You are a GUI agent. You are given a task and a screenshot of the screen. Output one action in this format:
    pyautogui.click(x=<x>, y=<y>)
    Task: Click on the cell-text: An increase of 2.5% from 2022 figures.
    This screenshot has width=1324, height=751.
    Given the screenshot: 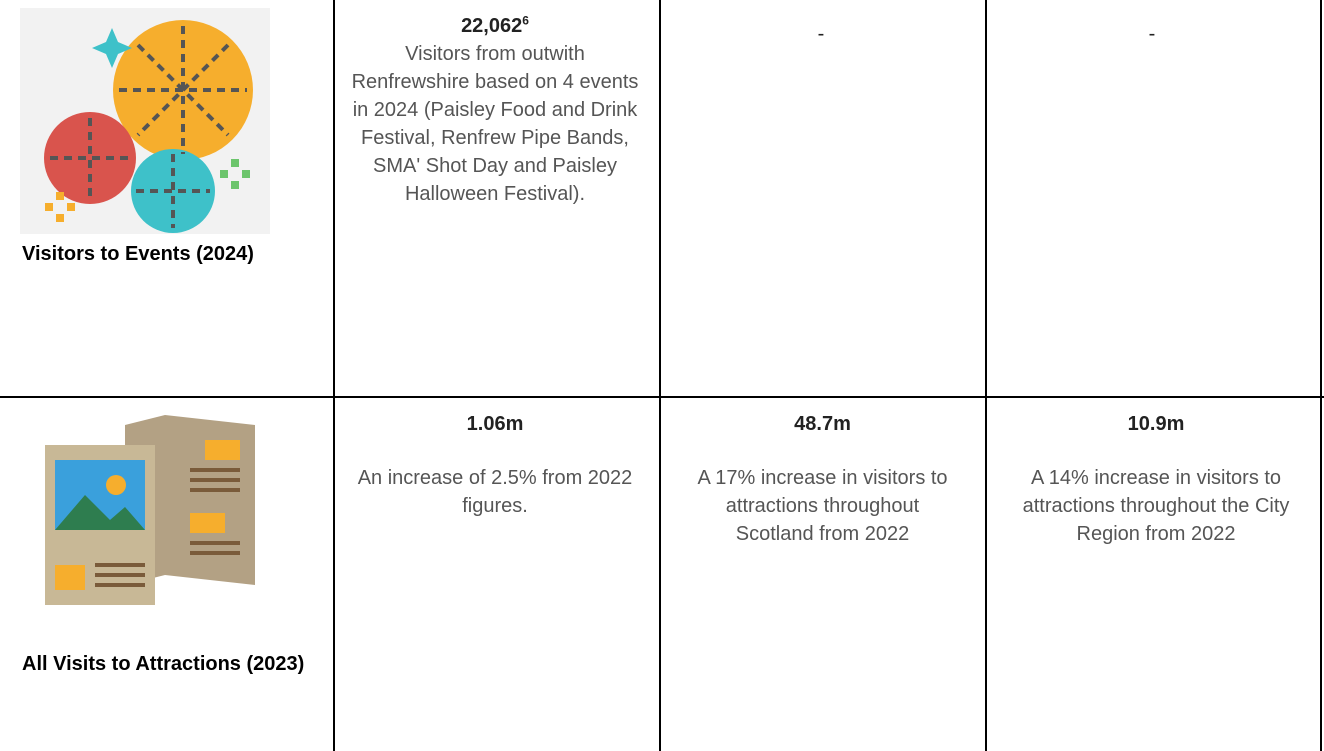 What is the action you would take?
    pyautogui.click(x=495, y=492)
    